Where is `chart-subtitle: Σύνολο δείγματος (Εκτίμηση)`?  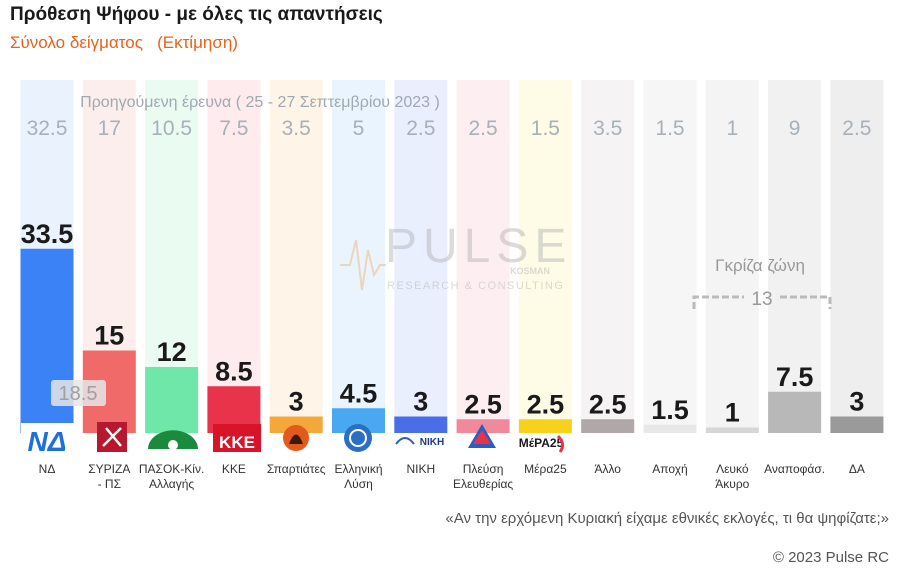 chart-subtitle: Σύνολο δείγματος (Εκτίμηση) is located at coordinates (124, 42).